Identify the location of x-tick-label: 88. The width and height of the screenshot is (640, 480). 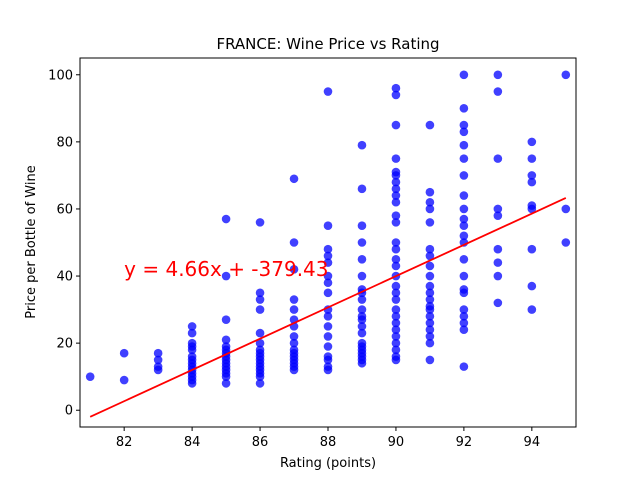
(328, 442).